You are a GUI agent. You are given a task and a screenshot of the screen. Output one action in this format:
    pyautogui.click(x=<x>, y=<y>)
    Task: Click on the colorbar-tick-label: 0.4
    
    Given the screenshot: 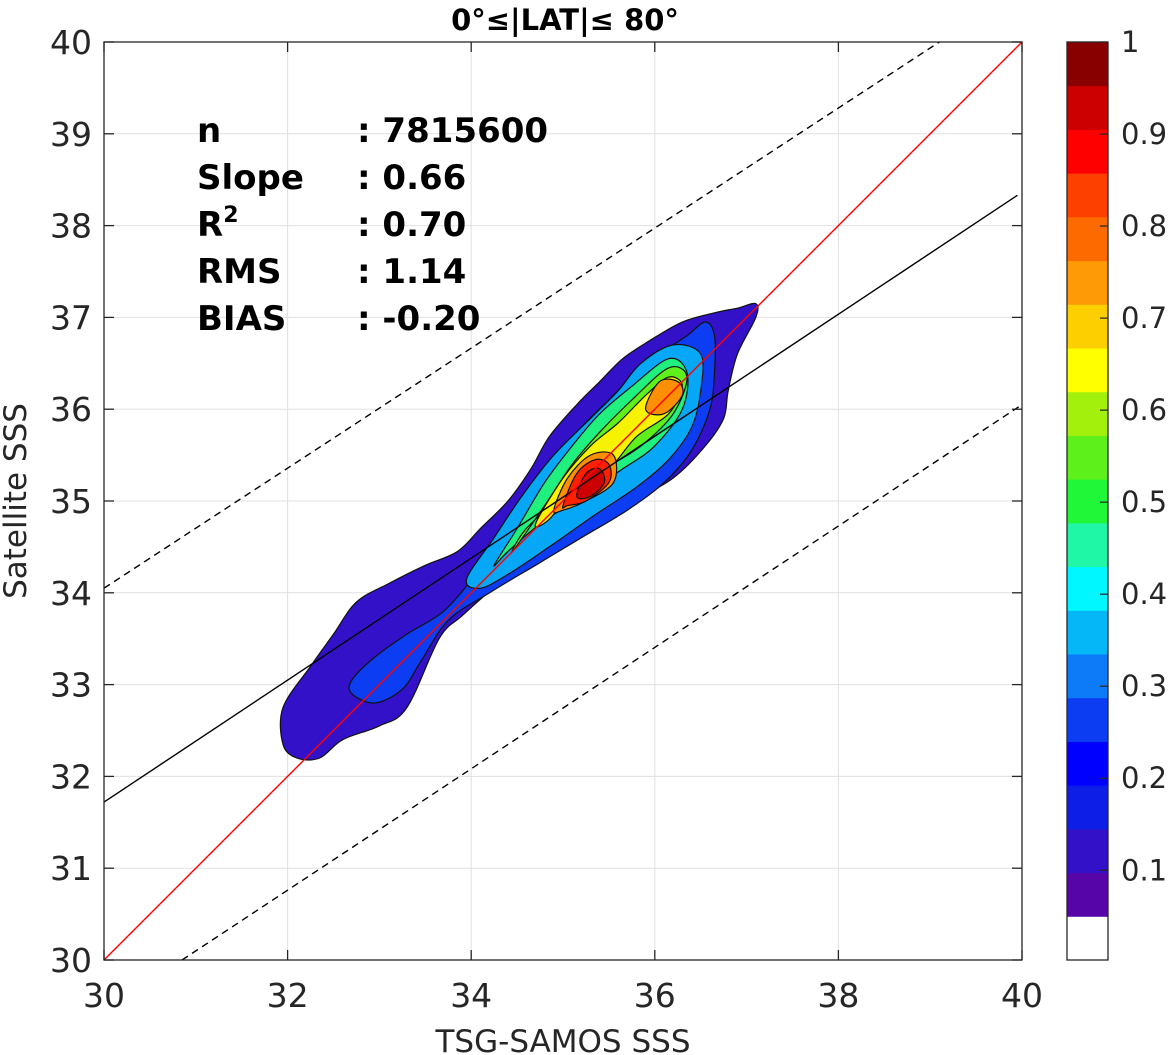 What is the action you would take?
    pyautogui.click(x=1144, y=594)
    